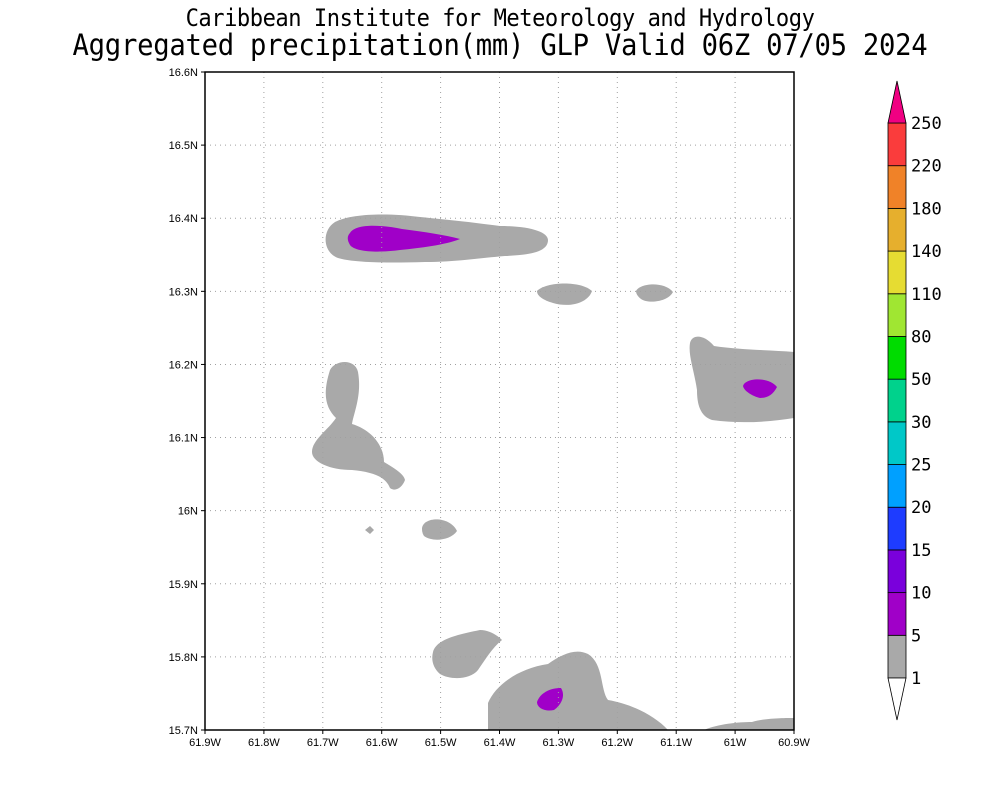 The image size is (1000, 800). Describe the element at coordinates (183, 658) in the screenshot. I see `lat-tick-label: 15.8N` at that location.